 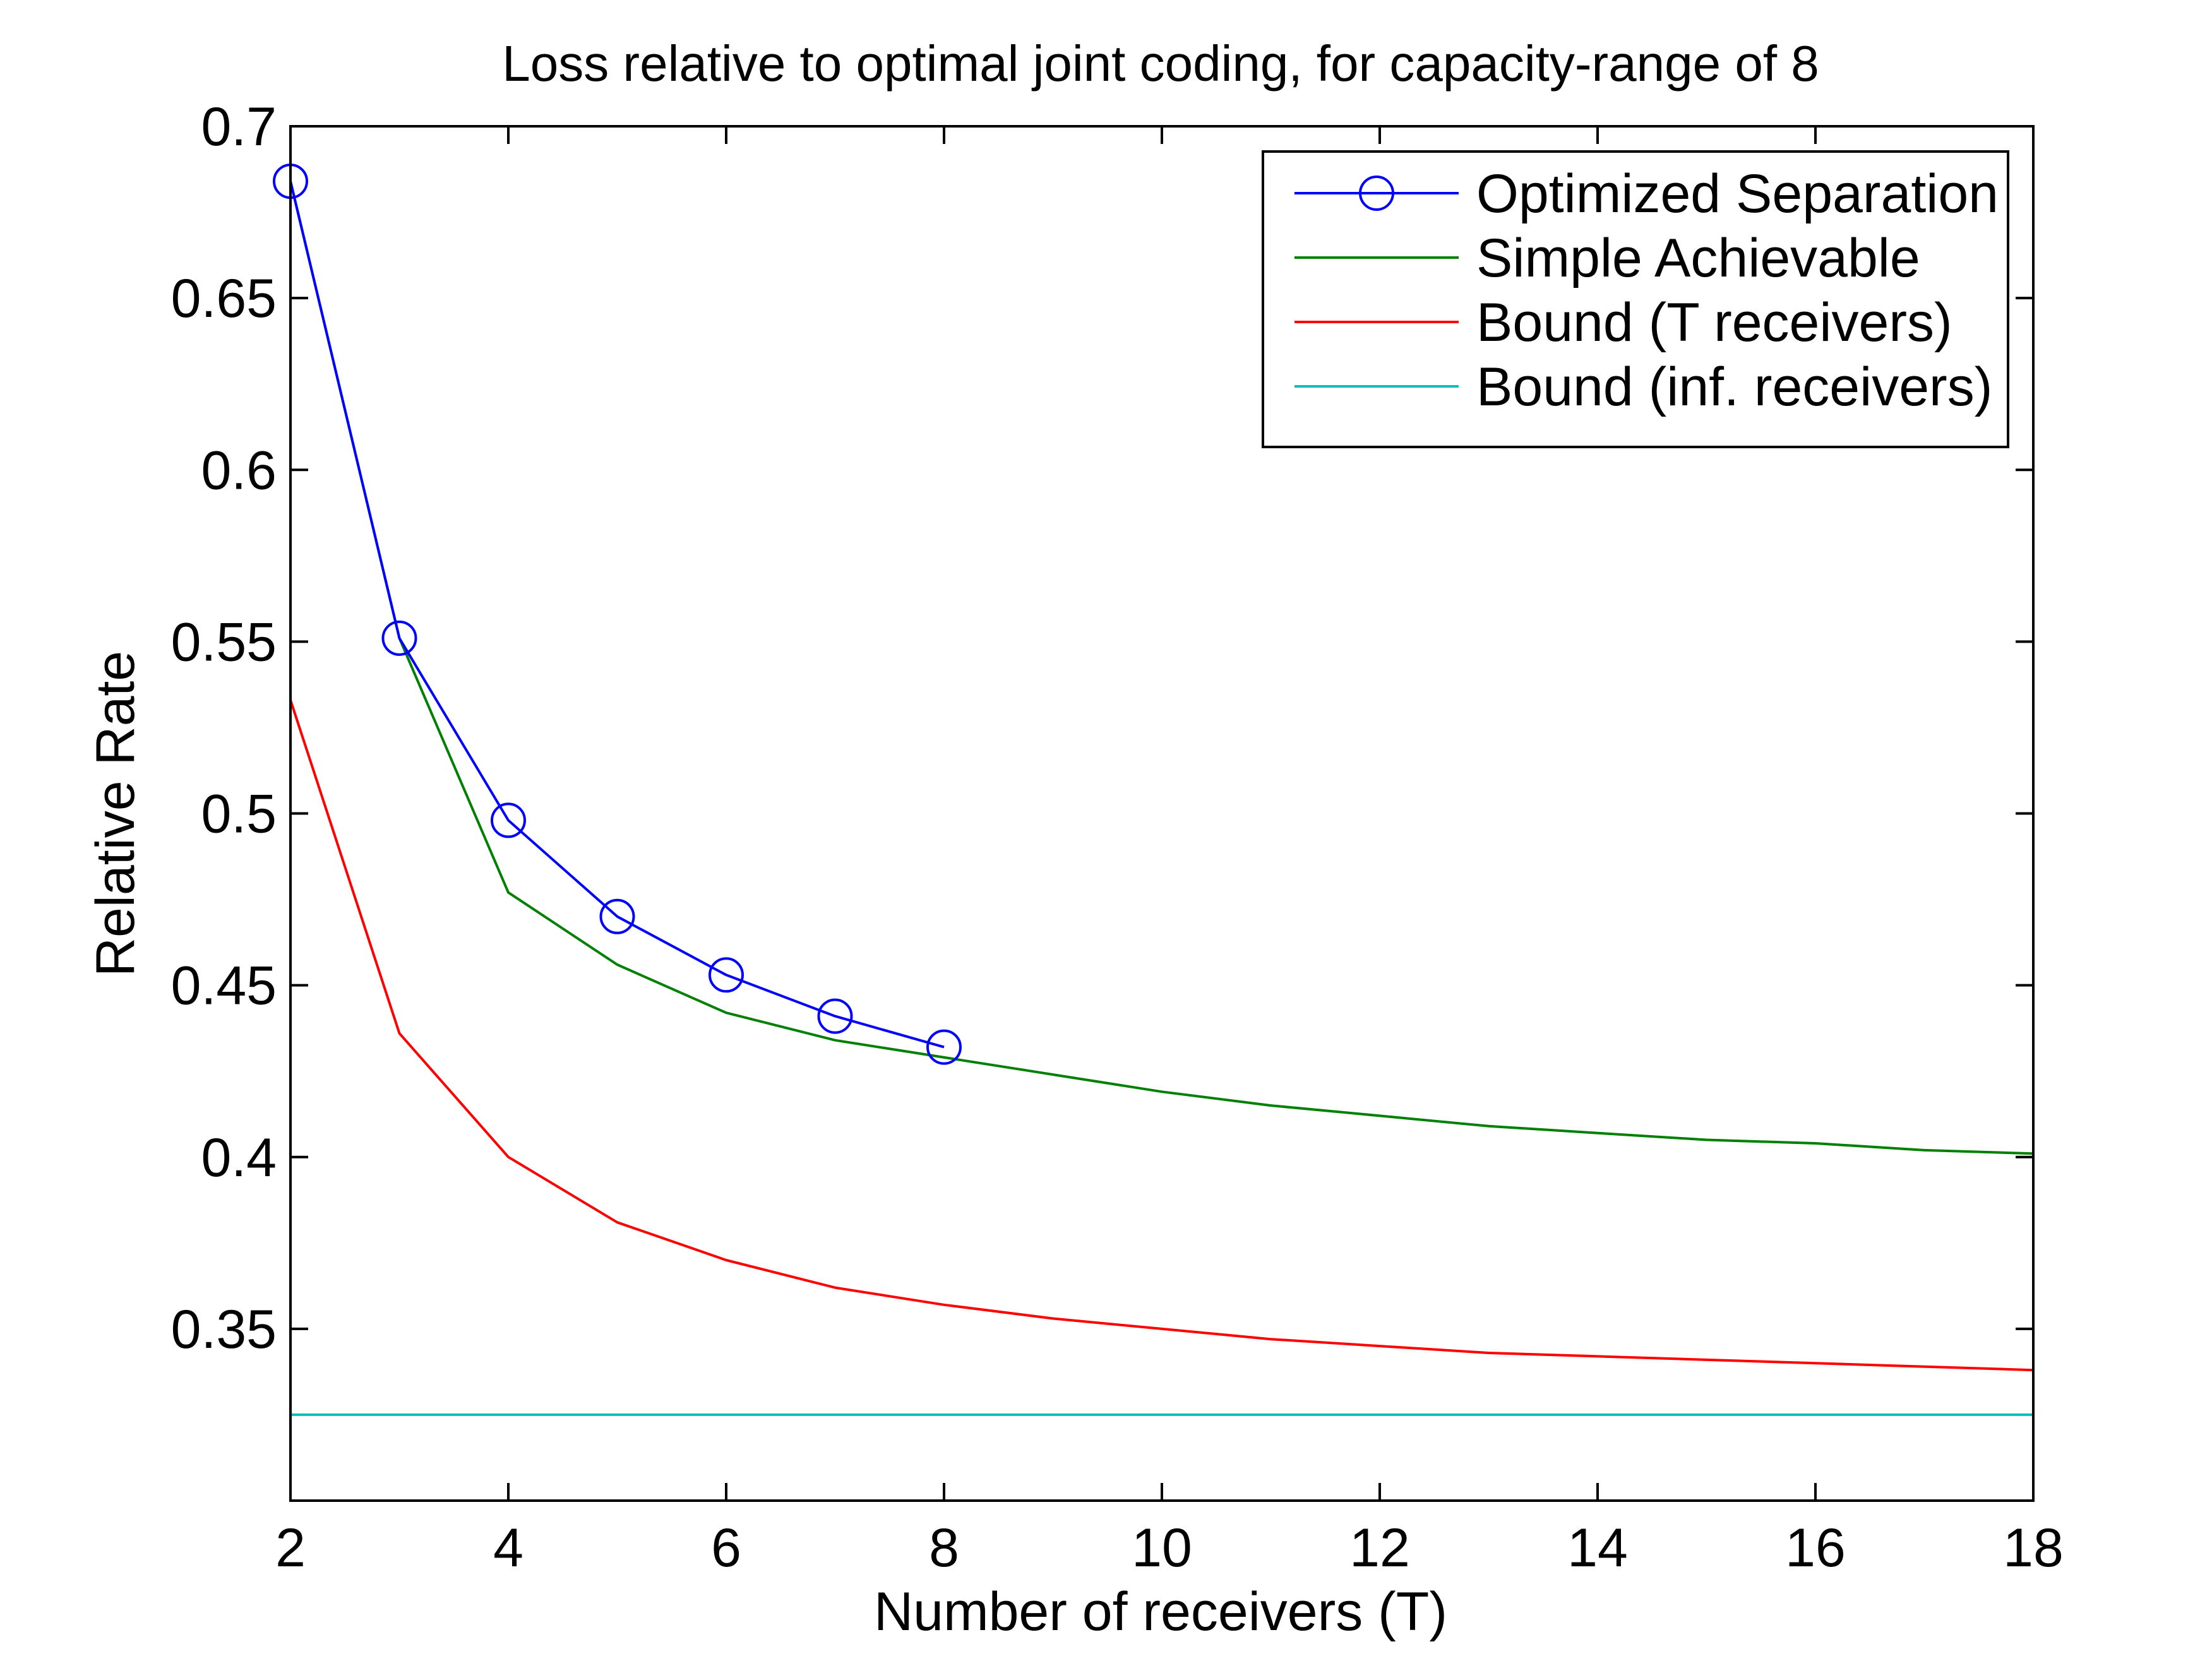 I want to click on legend-label: Bound (T receivers), so click(x=1714, y=322).